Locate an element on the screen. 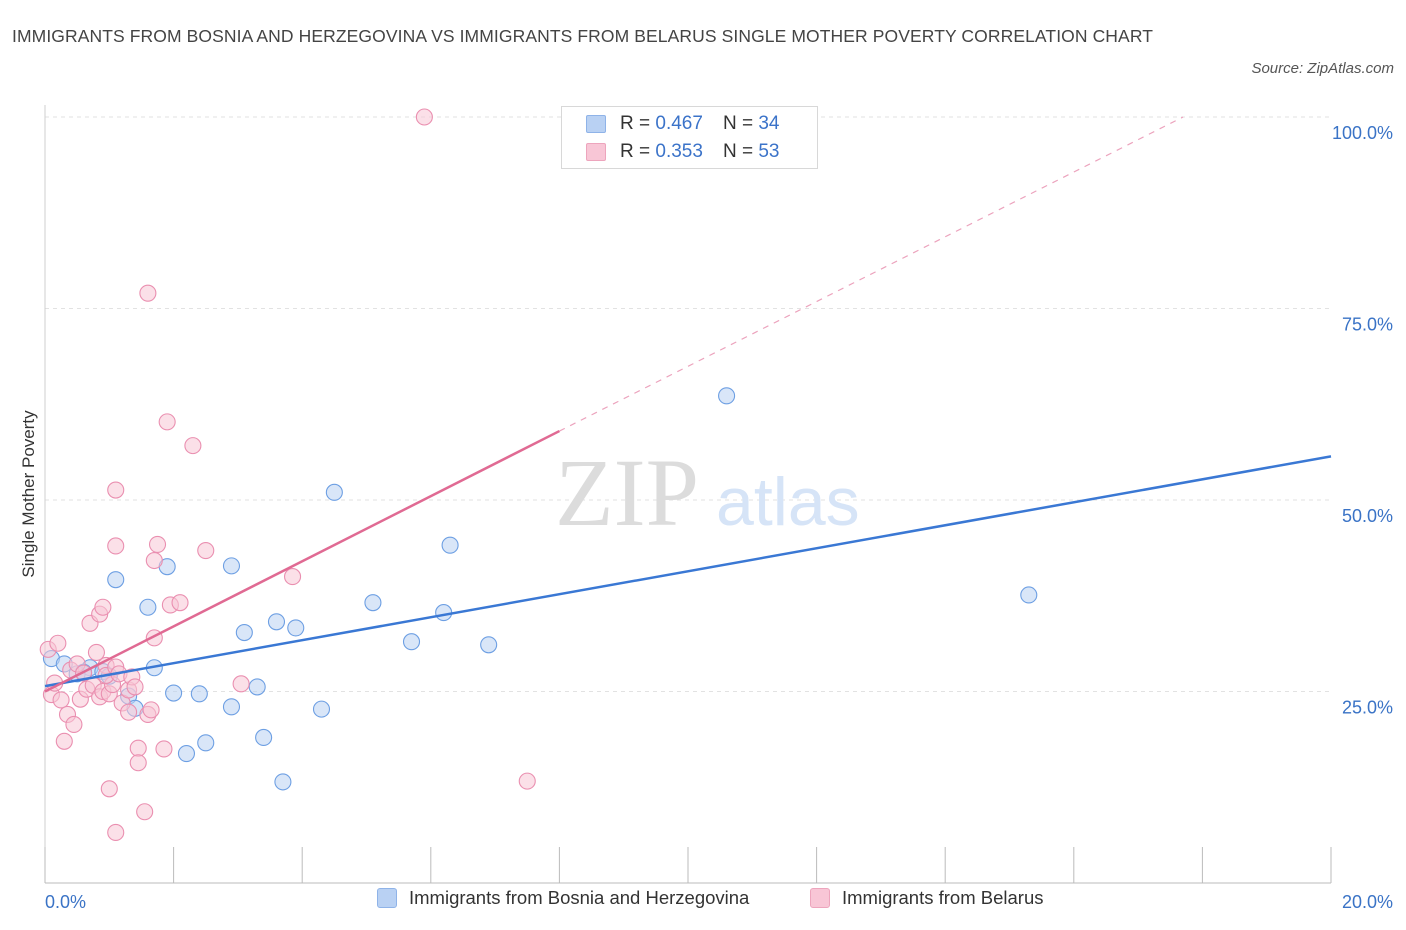  legend-r-value: 0.467 is located at coordinates (679, 123).